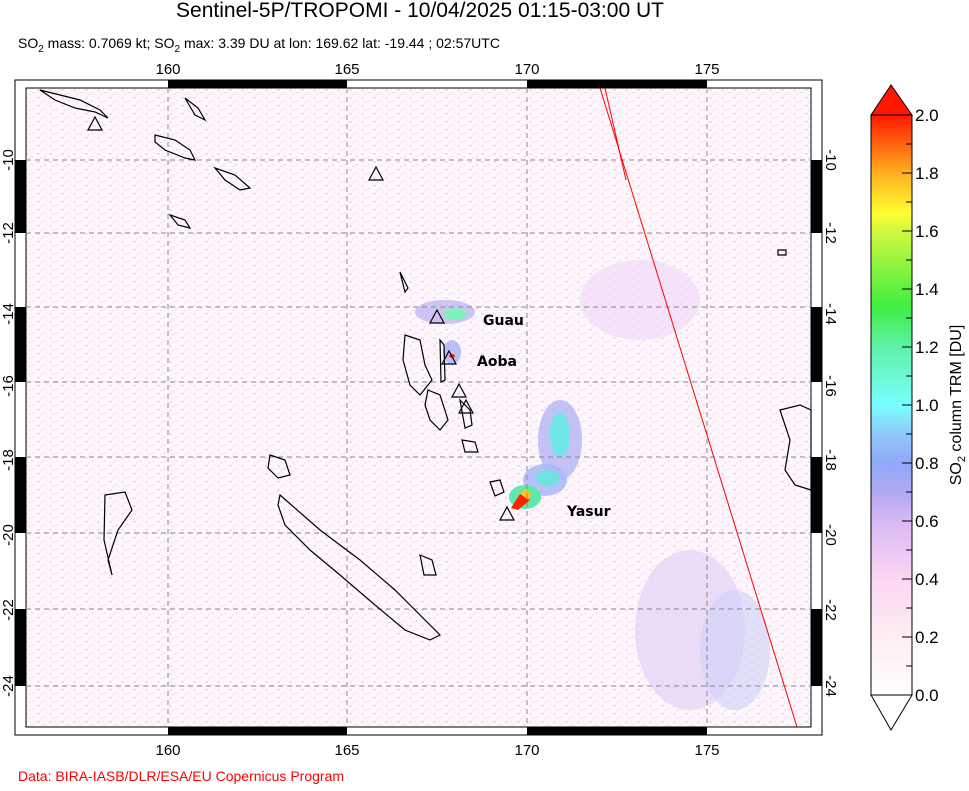 The height and width of the screenshot is (791, 969). I want to click on volcano-label-aoba: Aoba, so click(497, 362).